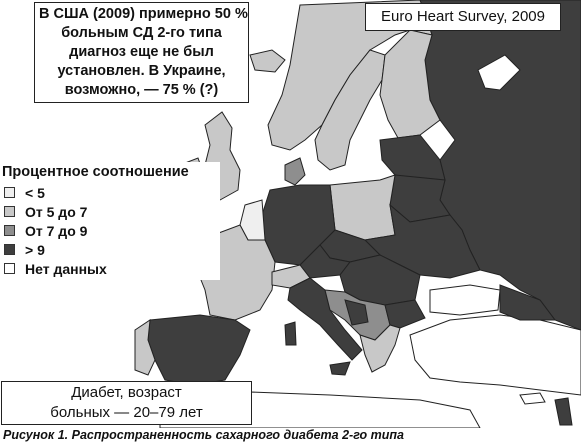  Describe the element at coordinates (141, 71) in the screenshot. I see `note-line: установлен. В Украине,` at that location.